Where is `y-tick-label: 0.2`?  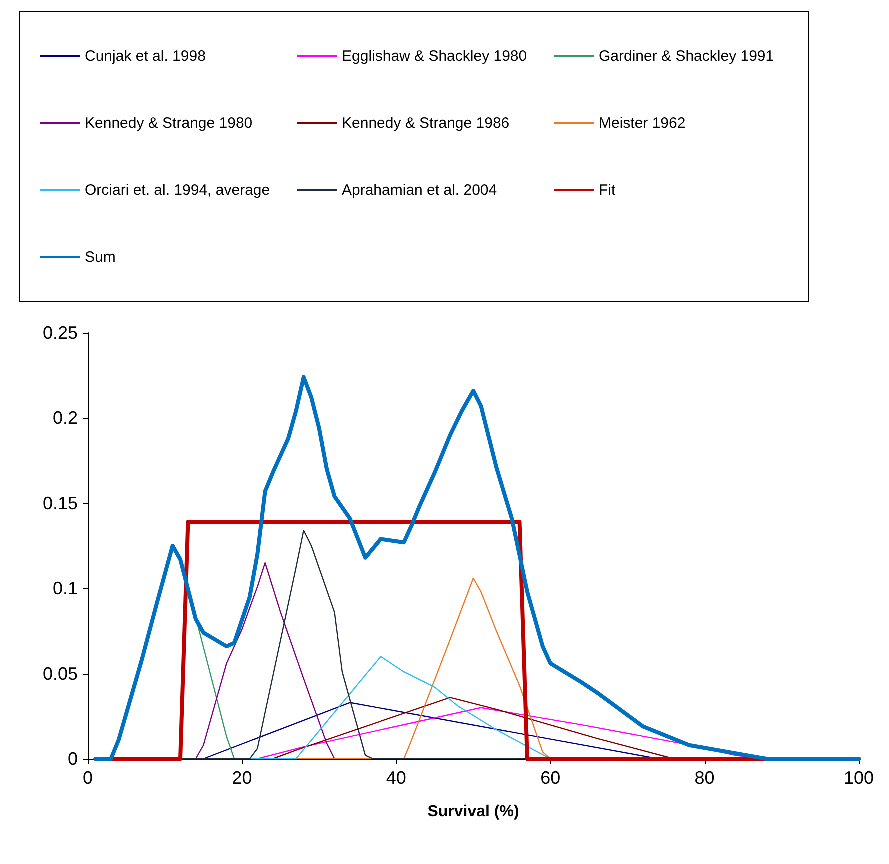 y-tick-label: 0.2 is located at coordinates (65, 418).